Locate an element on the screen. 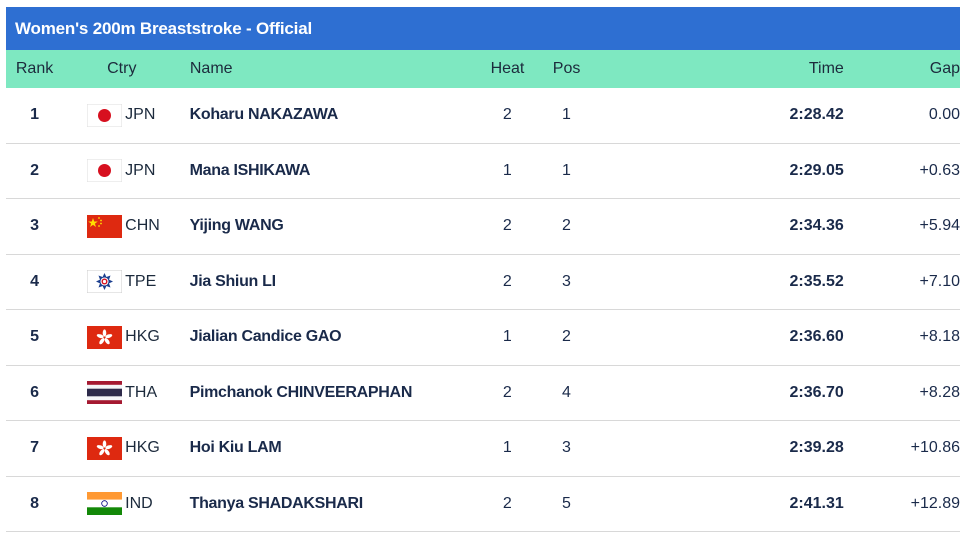 The width and height of the screenshot is (960, 533). gap-cell: +5.94 is located at coordinates (939, 226).